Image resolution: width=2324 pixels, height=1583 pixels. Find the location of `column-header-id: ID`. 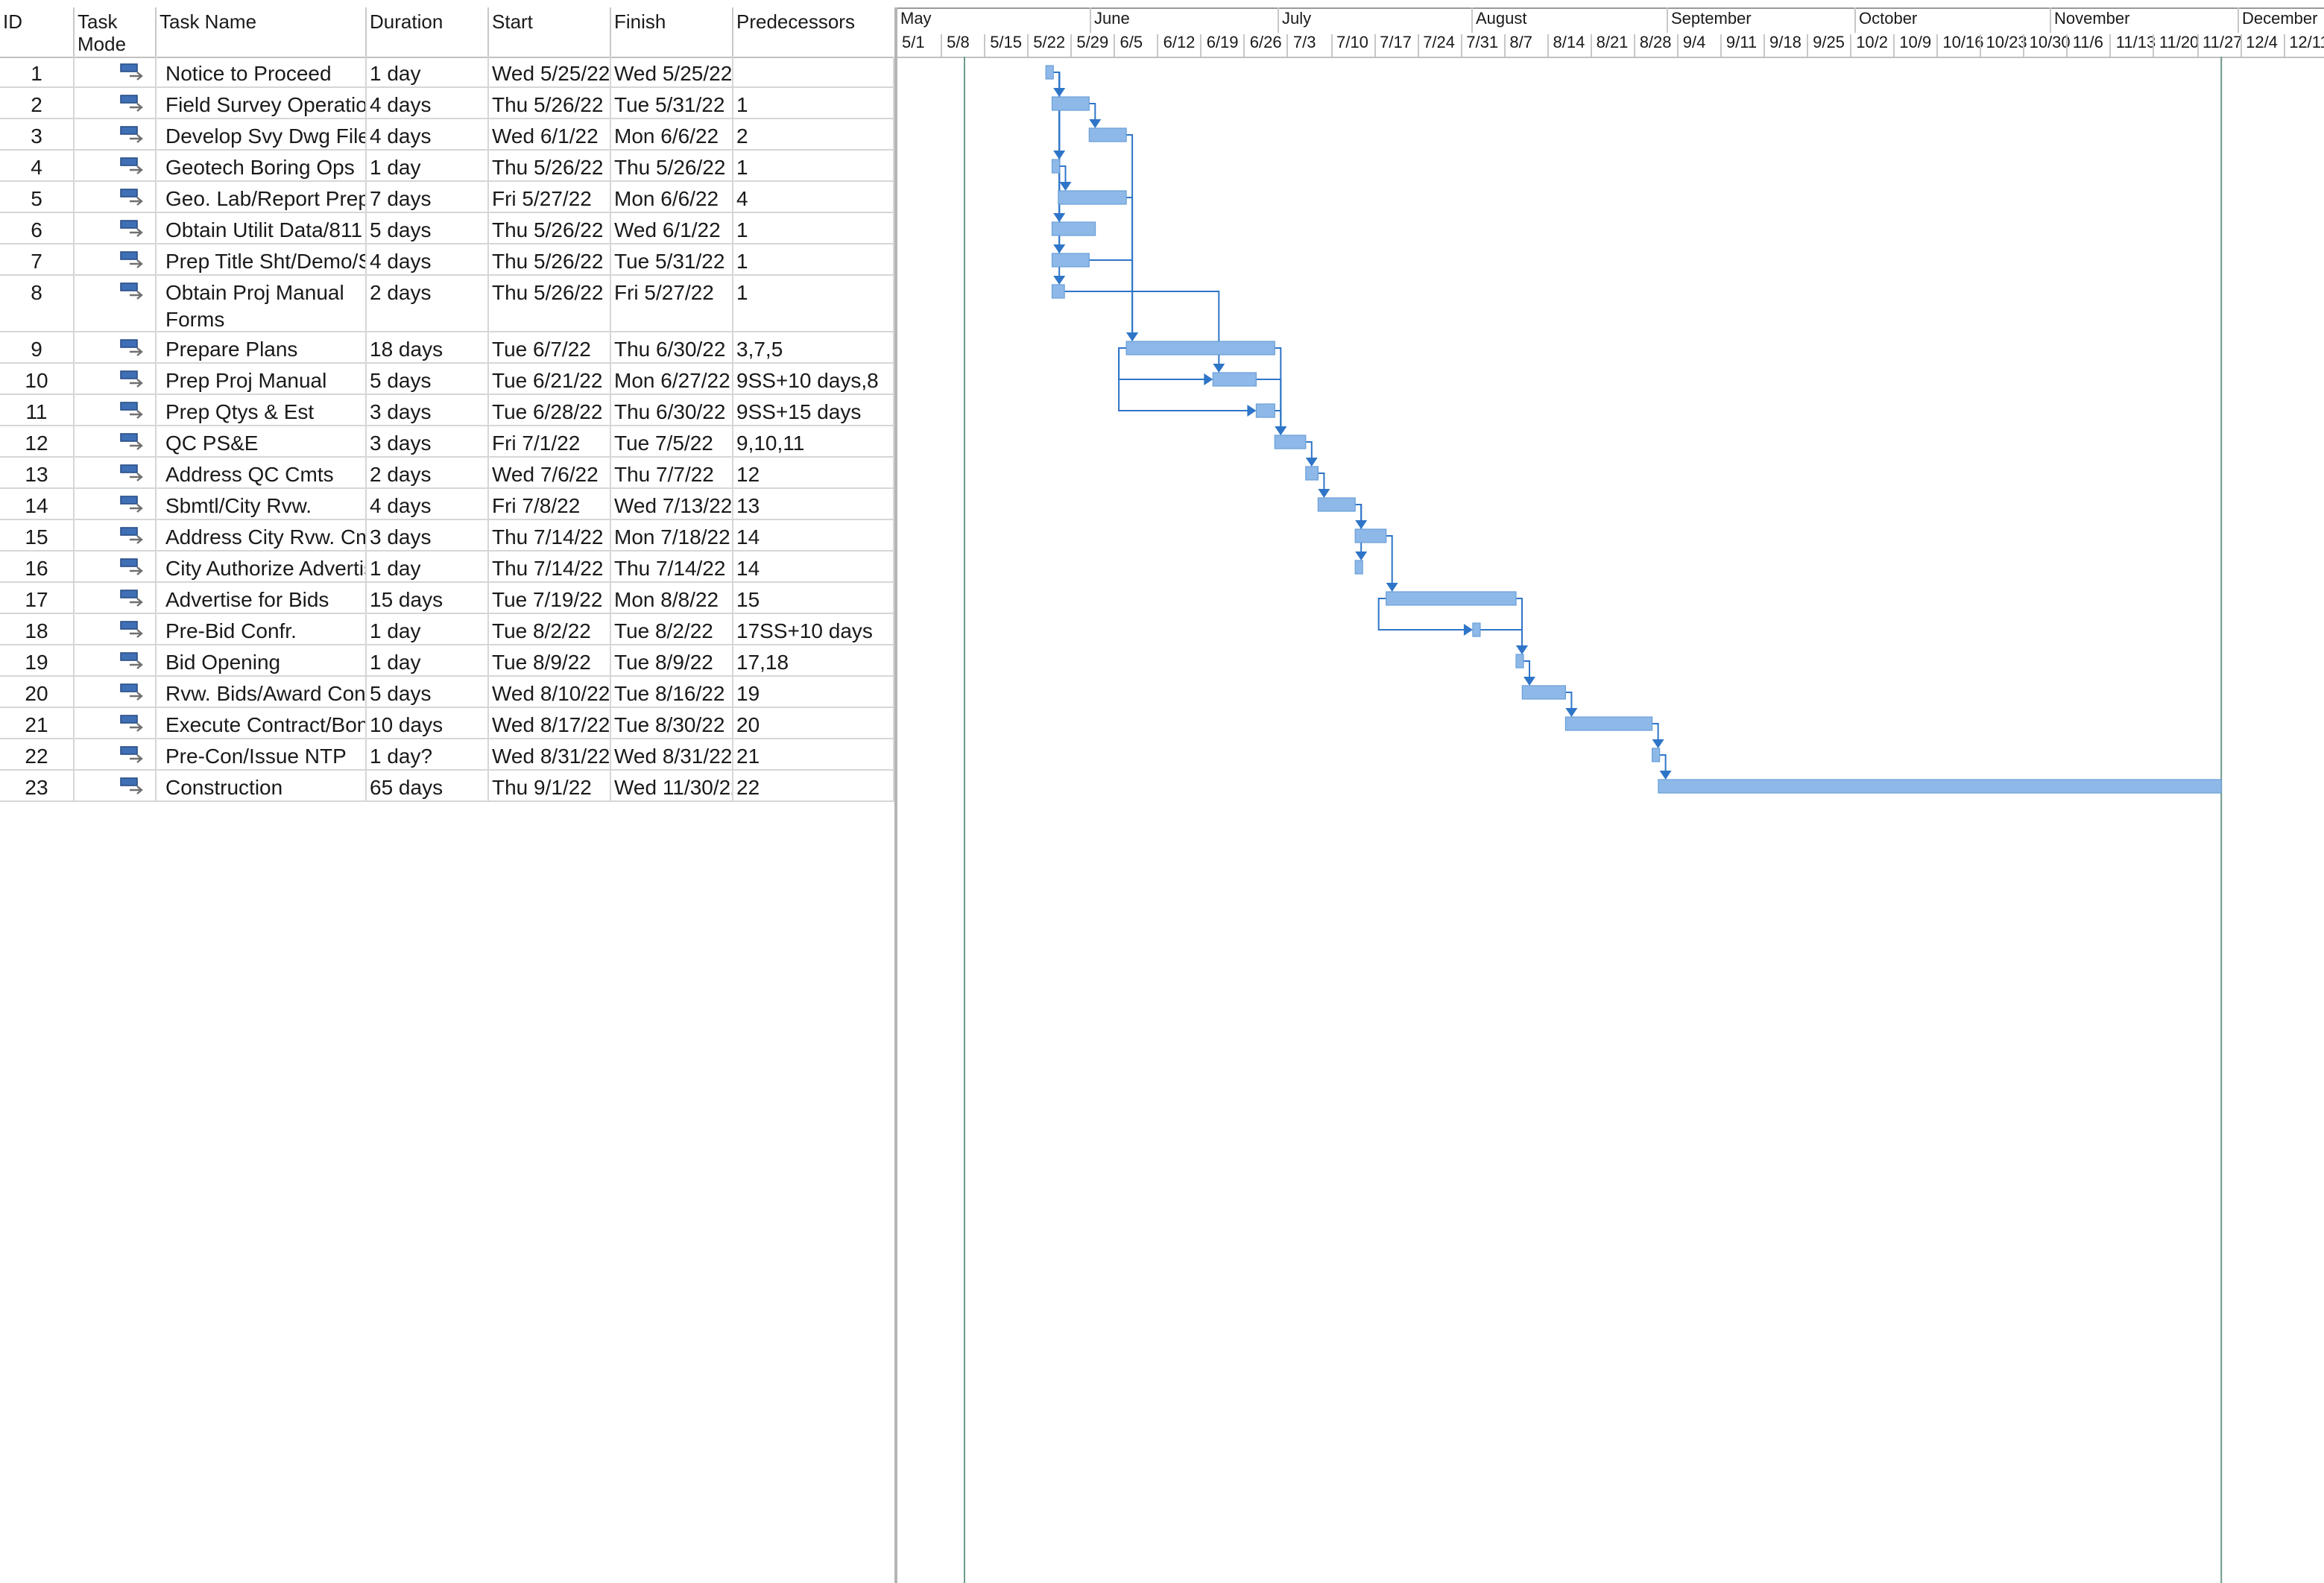

column-header-id: ID is located at coordinates (37, 32).